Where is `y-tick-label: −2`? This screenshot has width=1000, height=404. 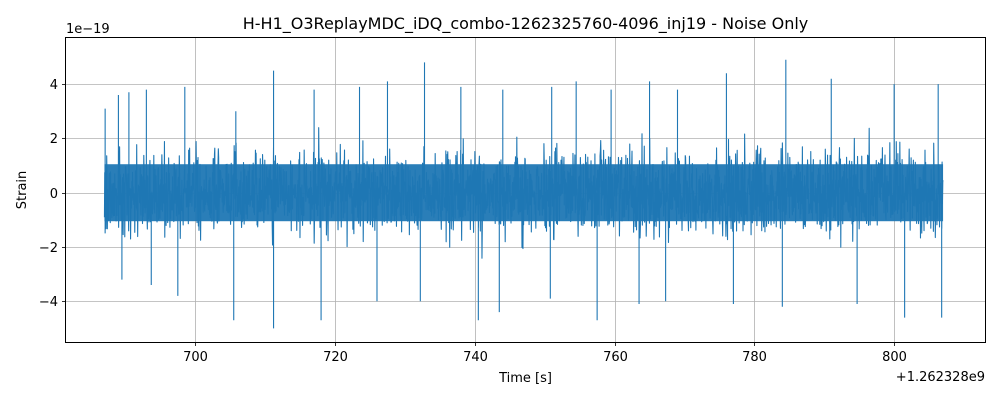
y-tick-label: −2 is located at coordinates (48, 248).